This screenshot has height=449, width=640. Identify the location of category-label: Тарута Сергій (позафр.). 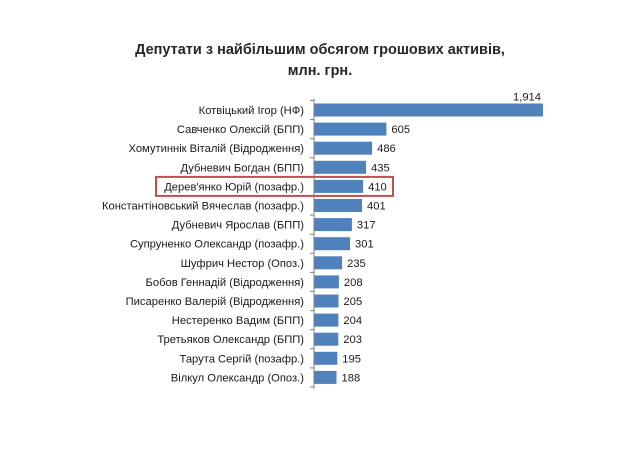
(241, 359).